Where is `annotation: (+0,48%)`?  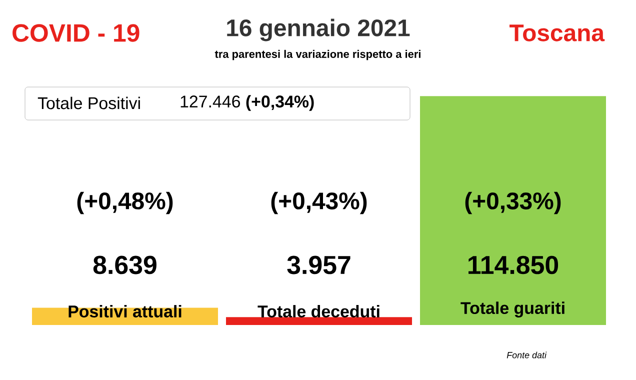
annotation: (+0,48%) is located at coordinates (125, 203).